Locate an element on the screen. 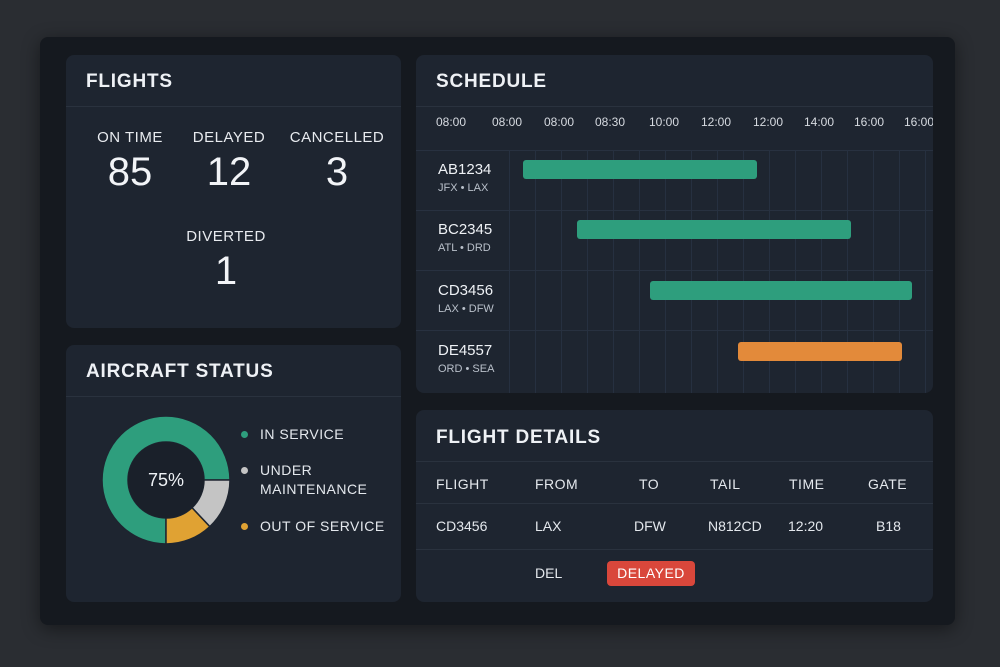 This screenshot has width=1000, height=667. donut-hole is located at coordinates (166, 480).